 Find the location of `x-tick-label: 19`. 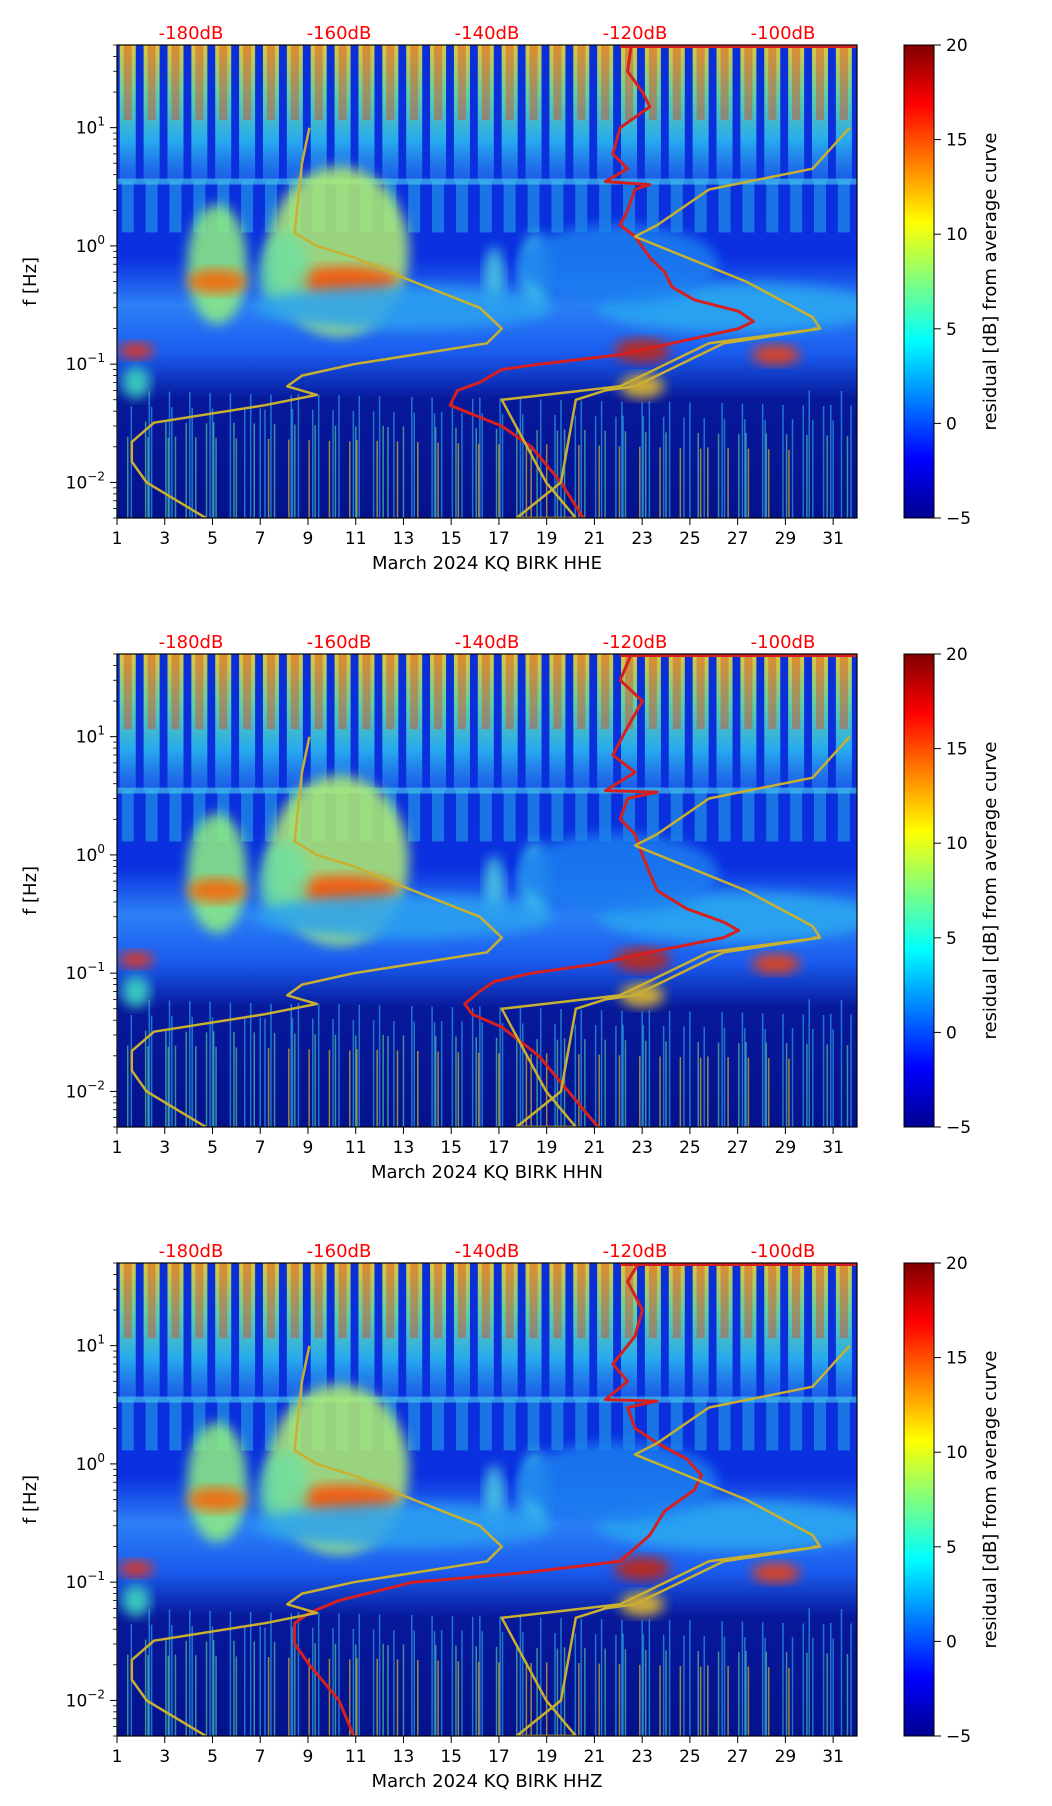

x-tick-label: 19 is located at coordinates (547, 539).